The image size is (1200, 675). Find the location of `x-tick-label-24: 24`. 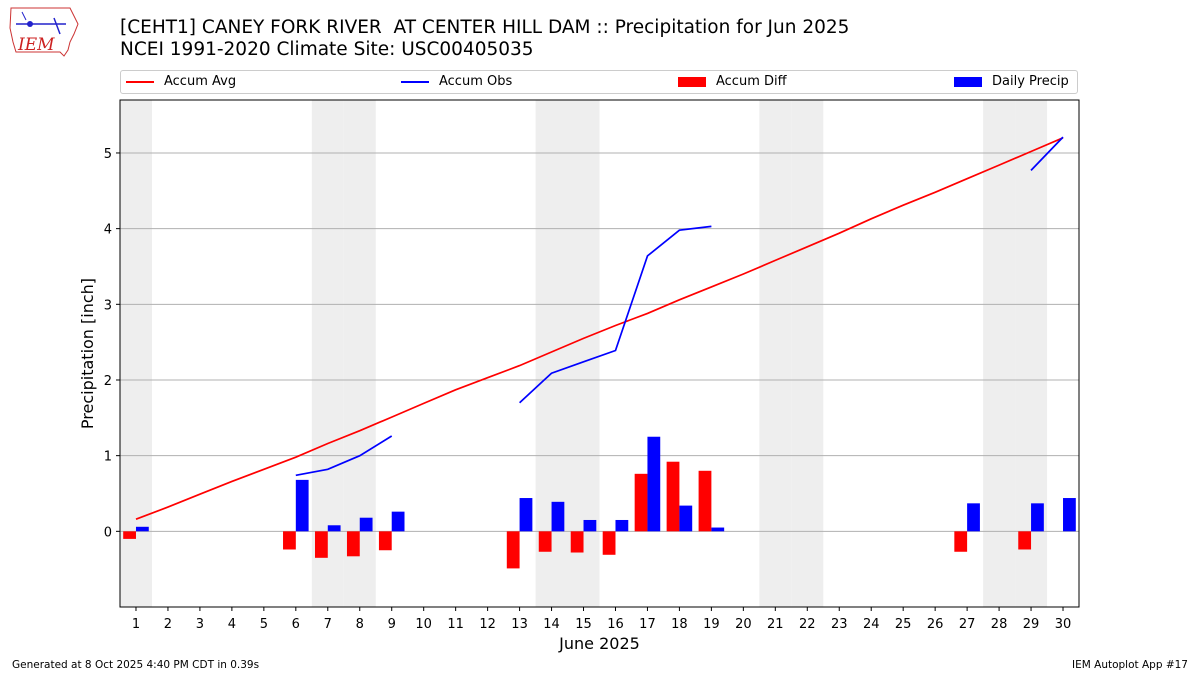

x-tick-label-24: 24 is located at coordinates (871, 624).